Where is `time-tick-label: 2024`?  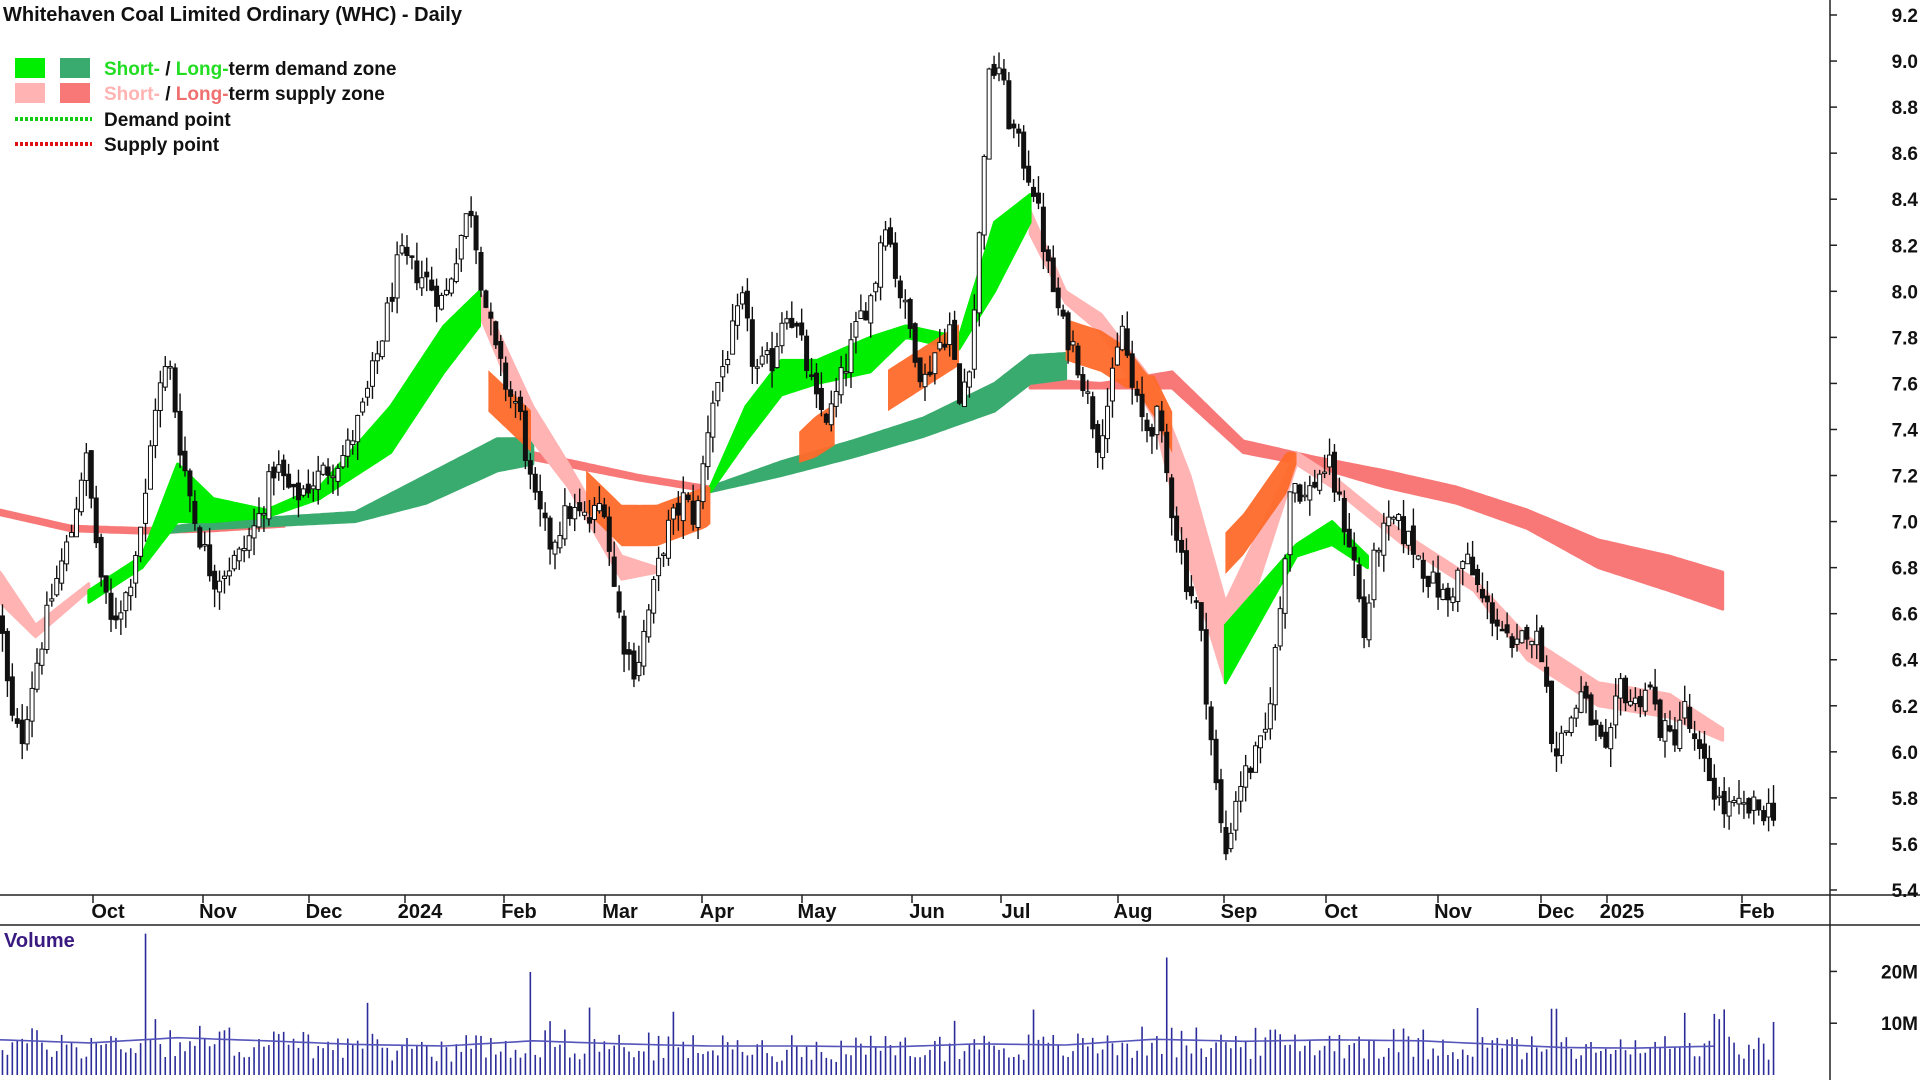
time-tick-label: 2024 is located at coordinates (420, 912).